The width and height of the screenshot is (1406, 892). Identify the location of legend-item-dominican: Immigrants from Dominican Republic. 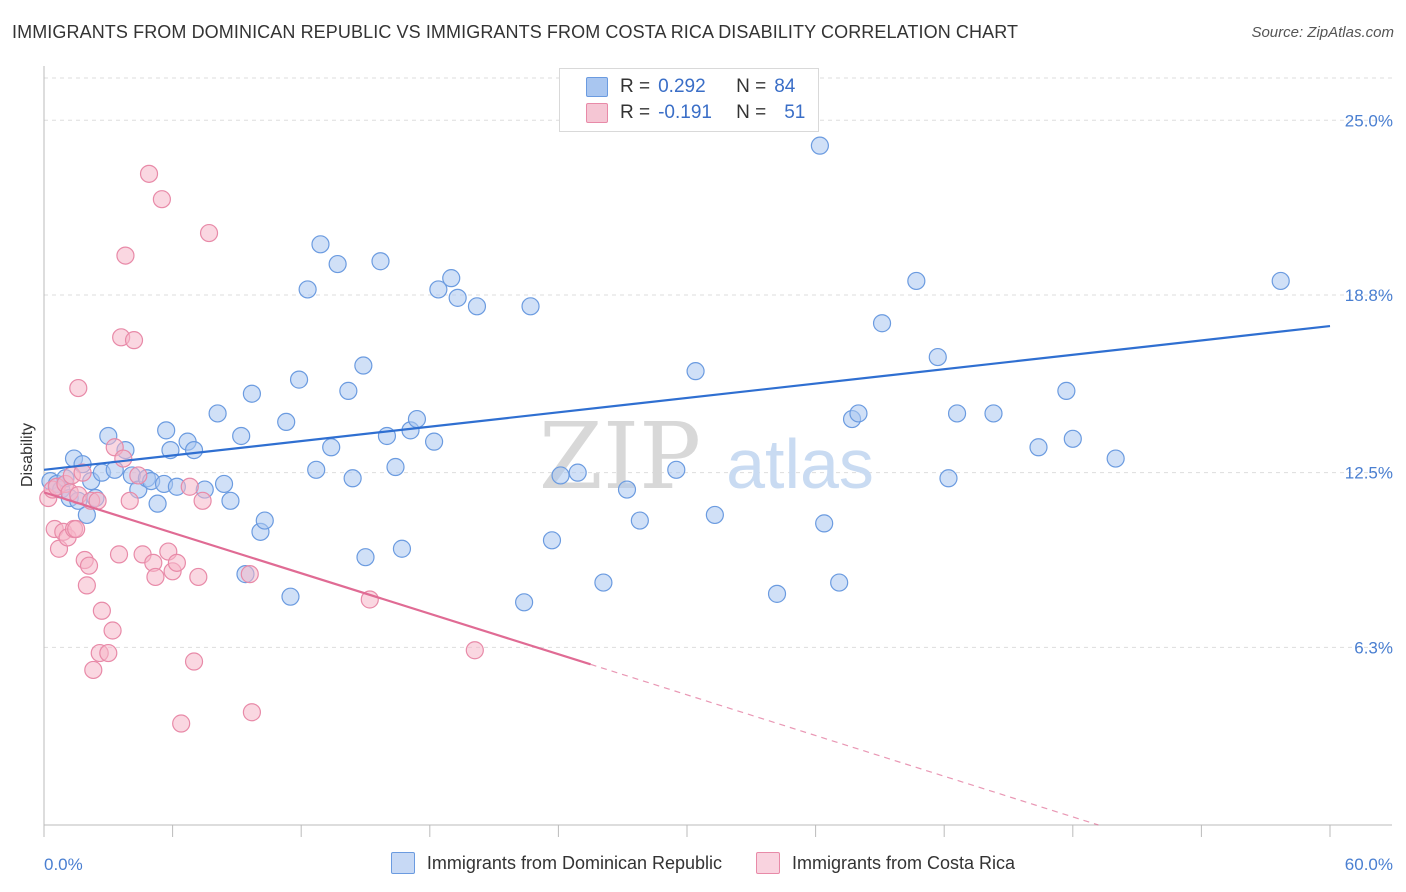
(556, 863).